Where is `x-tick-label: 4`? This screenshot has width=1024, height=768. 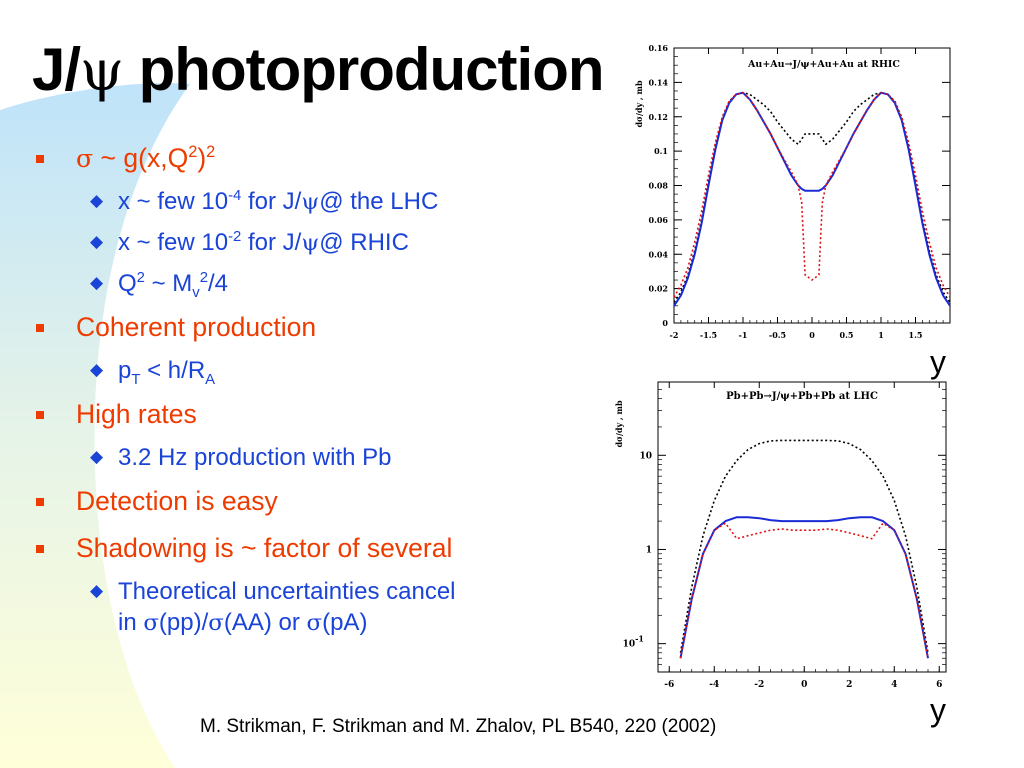 x-tick-label: 4 is located at coordinates (894, 685).